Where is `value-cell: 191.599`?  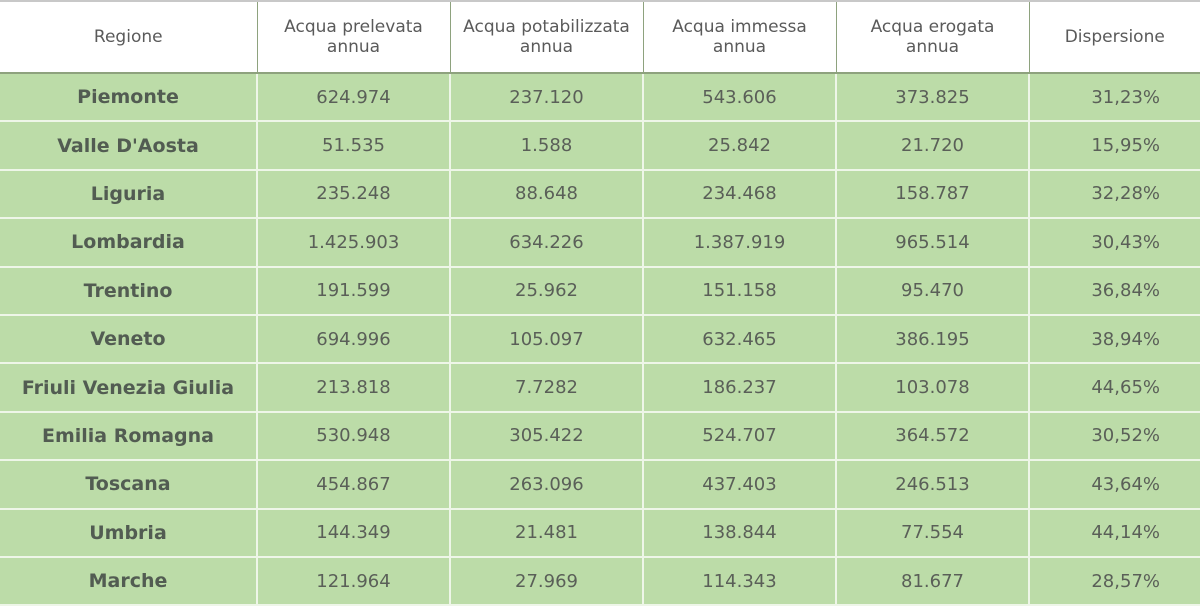 value-cell: 191.599 is located at coordinates (354, 291).